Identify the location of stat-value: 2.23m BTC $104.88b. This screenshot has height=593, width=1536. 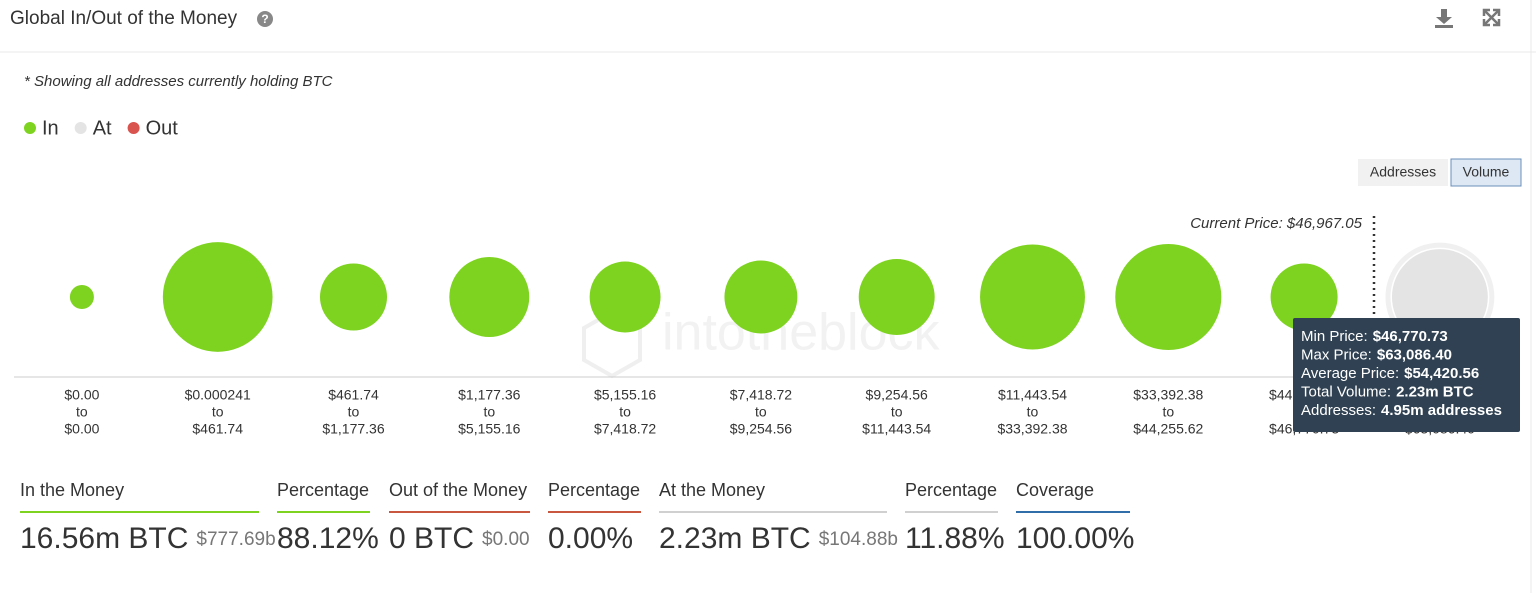
(778, 538).